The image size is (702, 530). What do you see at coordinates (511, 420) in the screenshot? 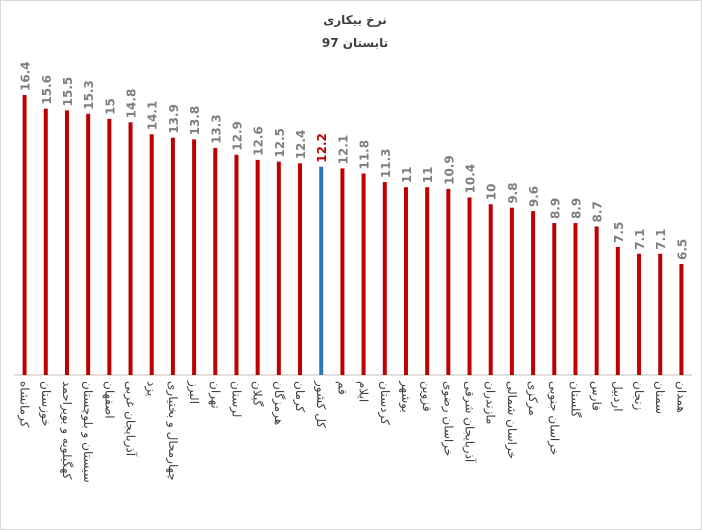
I see `x-tick-label: خراسان شمالی` at bounding box center [511, 420].